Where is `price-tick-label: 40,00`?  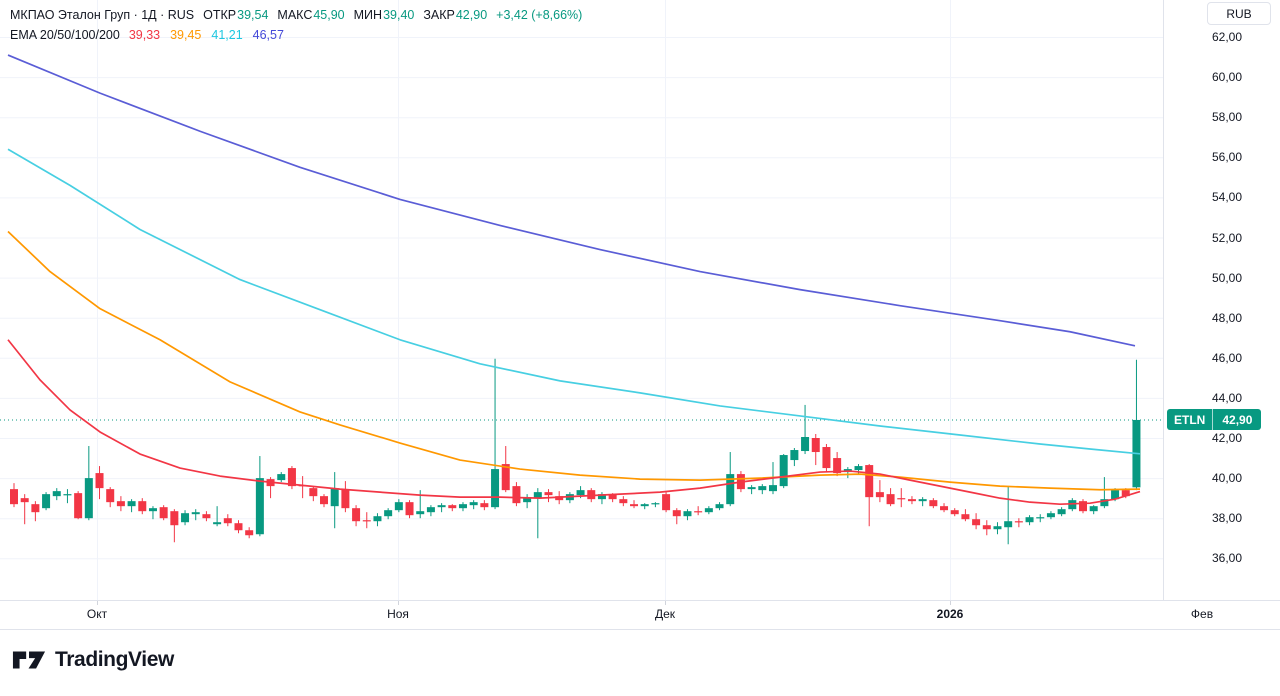 price-tick-label: 40,00 is located at coordinates (1227, 478).